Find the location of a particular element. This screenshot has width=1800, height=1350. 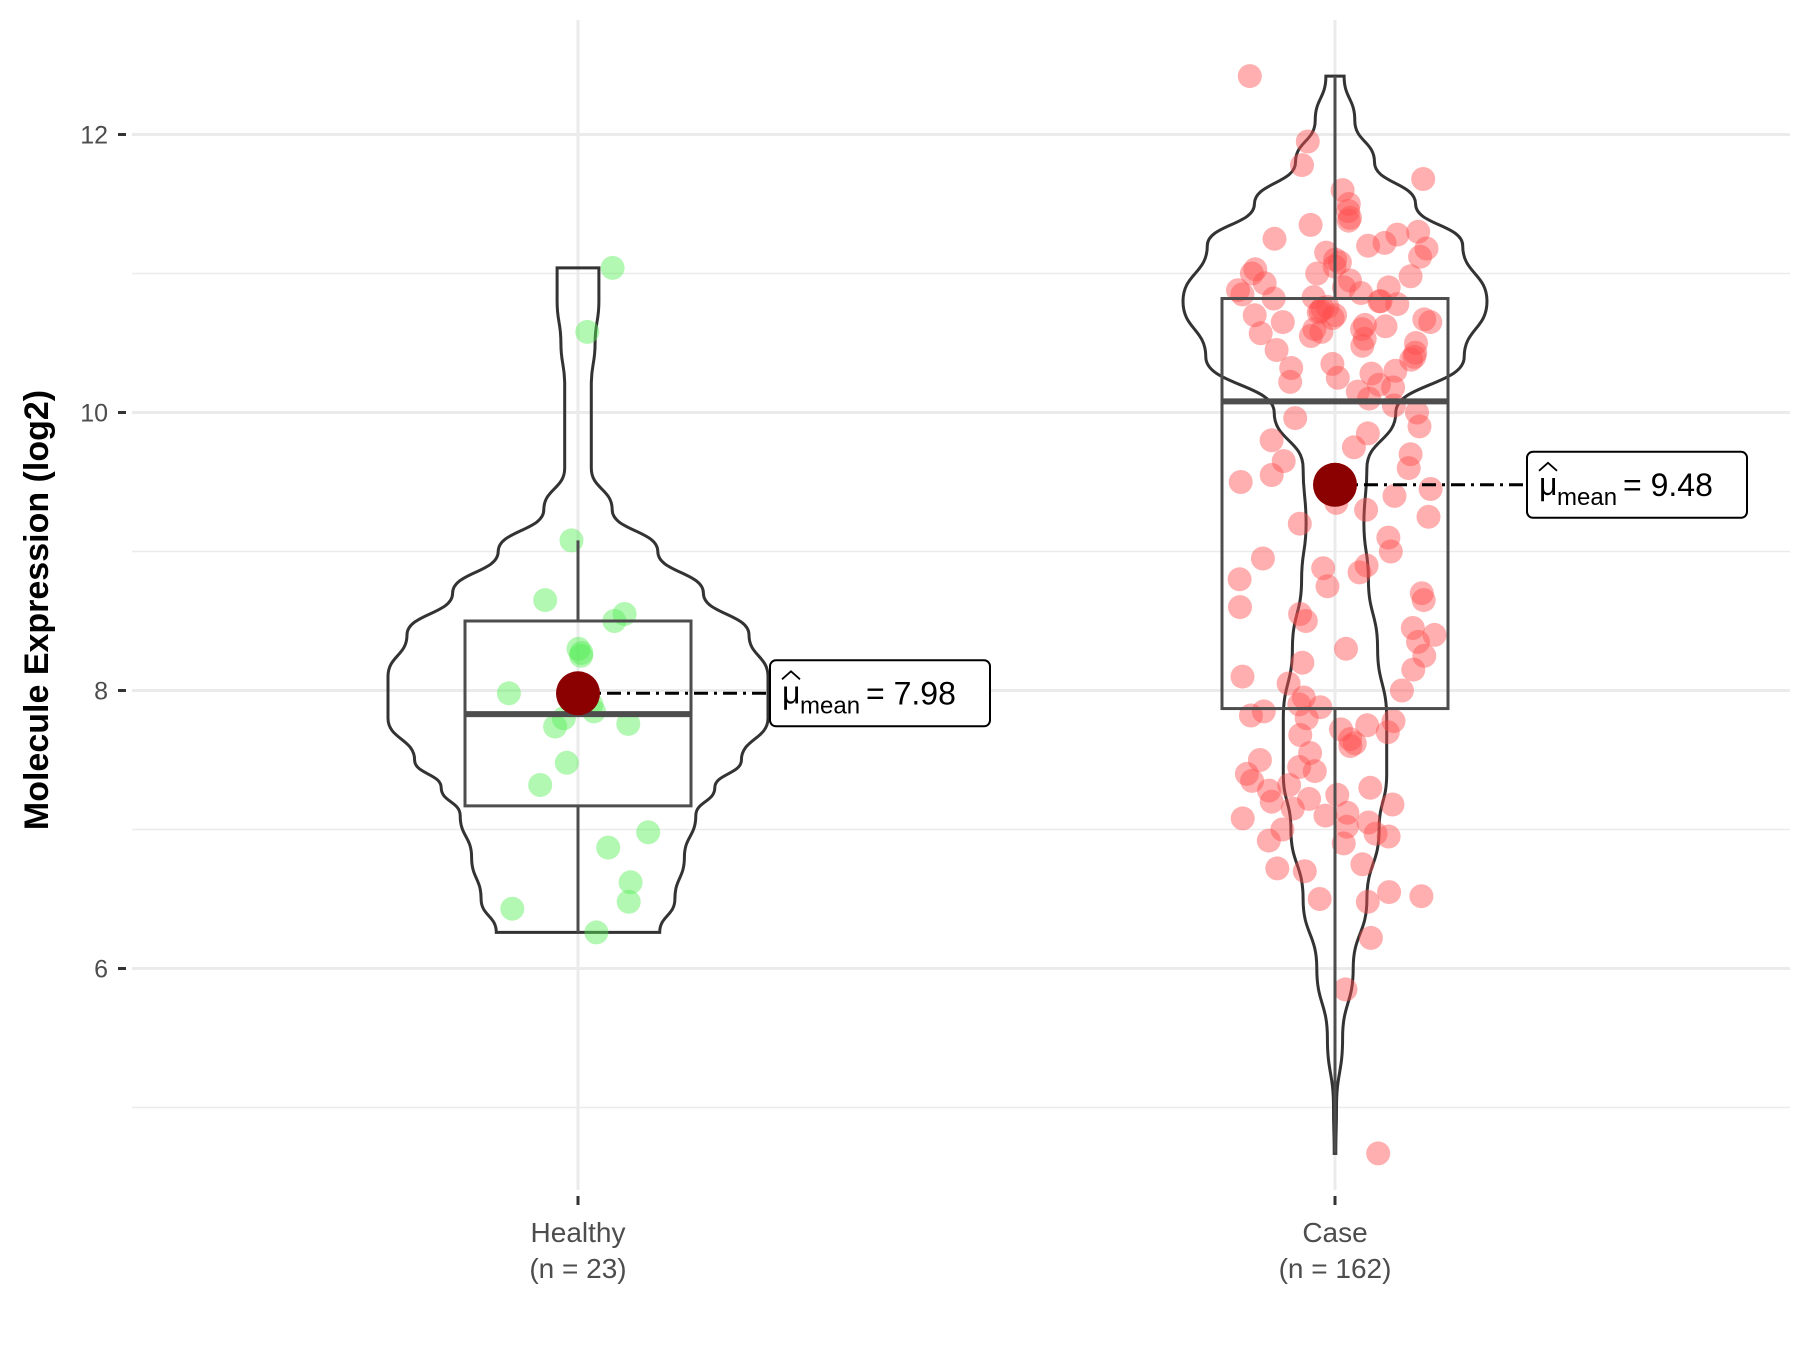

x-category-count: (n = 23) is located at coordinates (577, 1268).